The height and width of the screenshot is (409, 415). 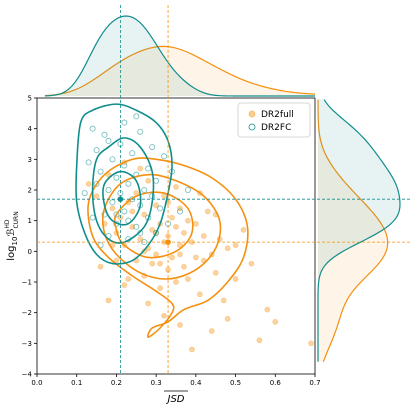 What do you see at coordinates (15, 241) in the screenshot?
I see `y-axis-label-base: 10` at bounding box center [15, 241].